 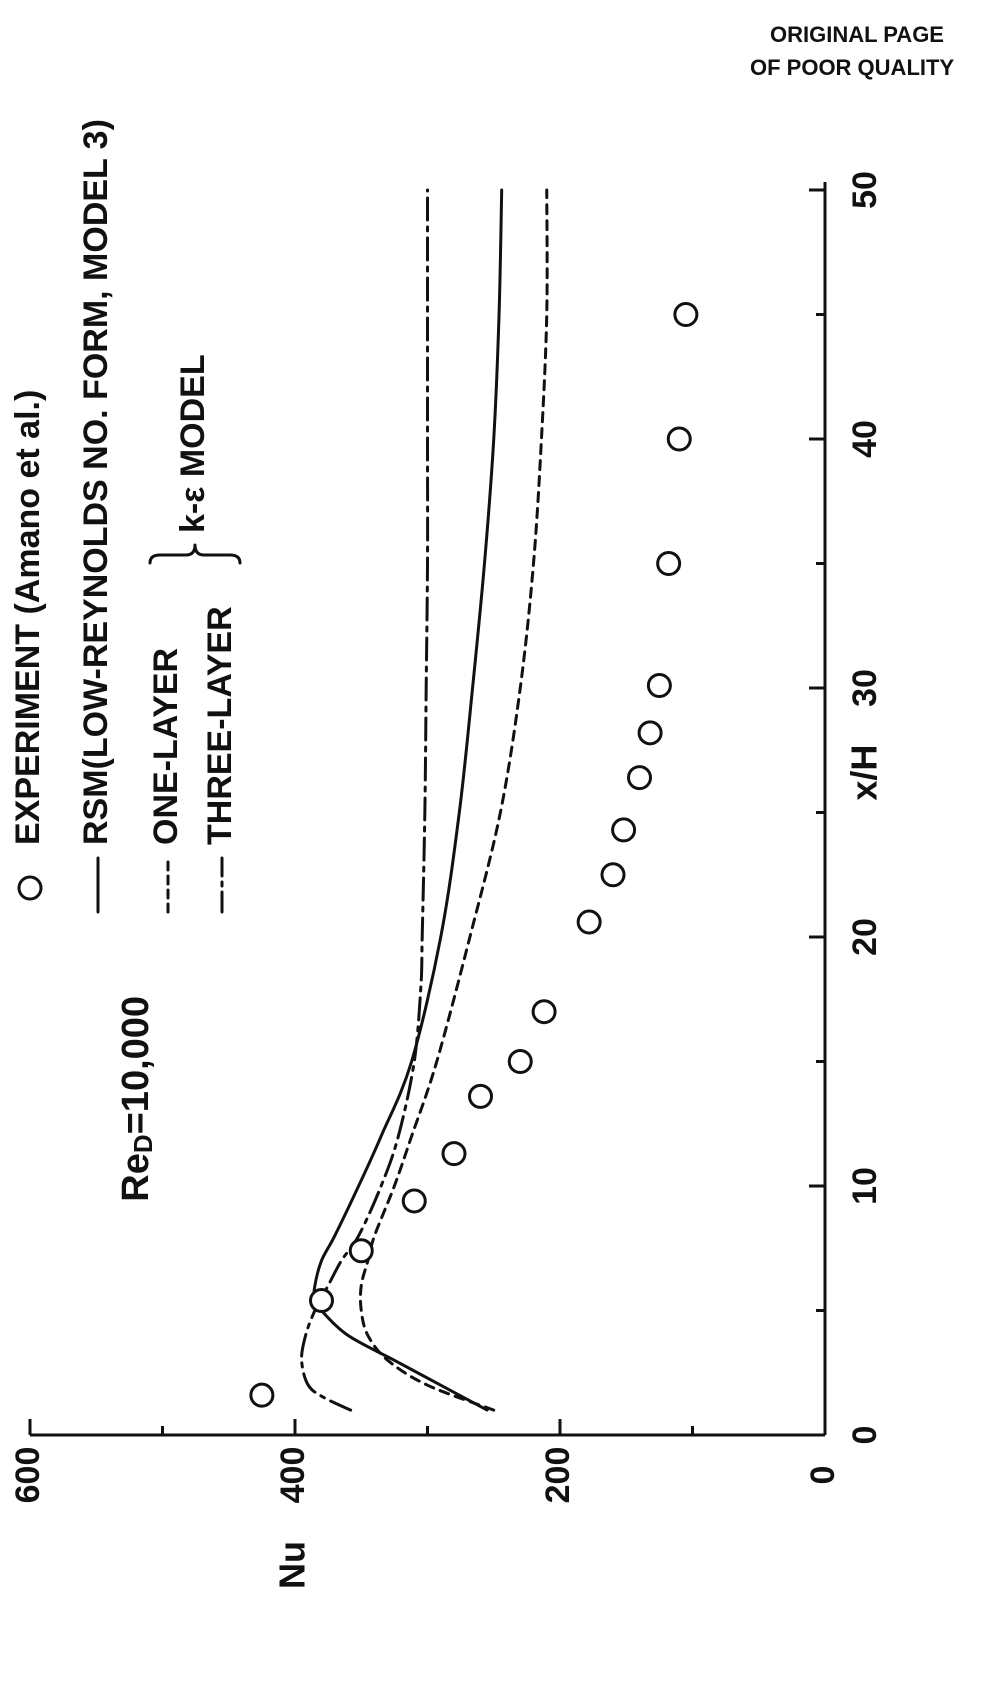 I want to click on reynolds-annotation: ReD=10,000, so click(x=136, y=1099).